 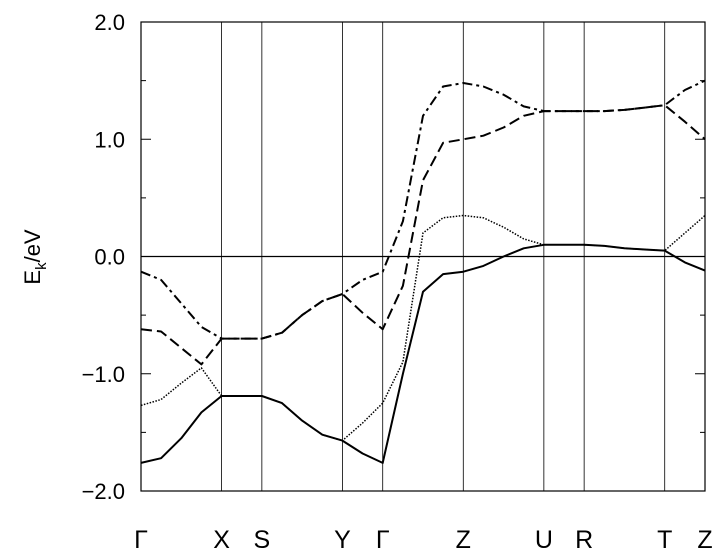 I want to click on y-label-unit: /eV, so click(x=32, y=245).